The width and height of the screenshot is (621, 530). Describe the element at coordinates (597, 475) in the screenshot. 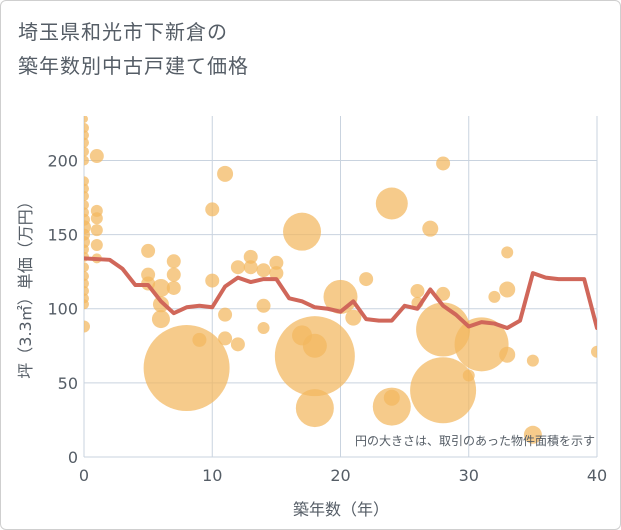

I see `x-tick-label: 40` at that location.